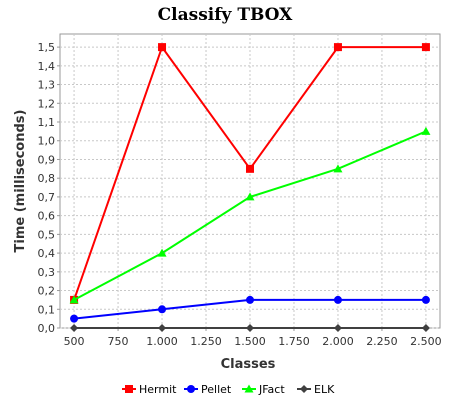  Describe the element at coordinates (47, 47) in the screenshot. I see `y-tick-label: 1,5` at that location.